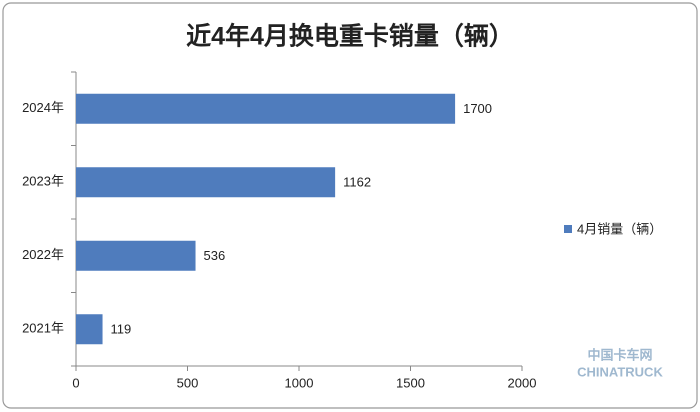  What do you see at coordinates (619, 354) in the screenshot?
I see `watermark: 中国卡车网` at bounding box center [619, 354].